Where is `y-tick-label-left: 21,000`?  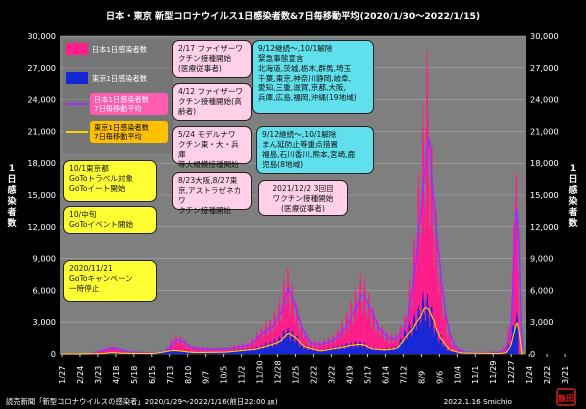 y-tick-label-left: 21,000 is located at coordinates (41, 131).